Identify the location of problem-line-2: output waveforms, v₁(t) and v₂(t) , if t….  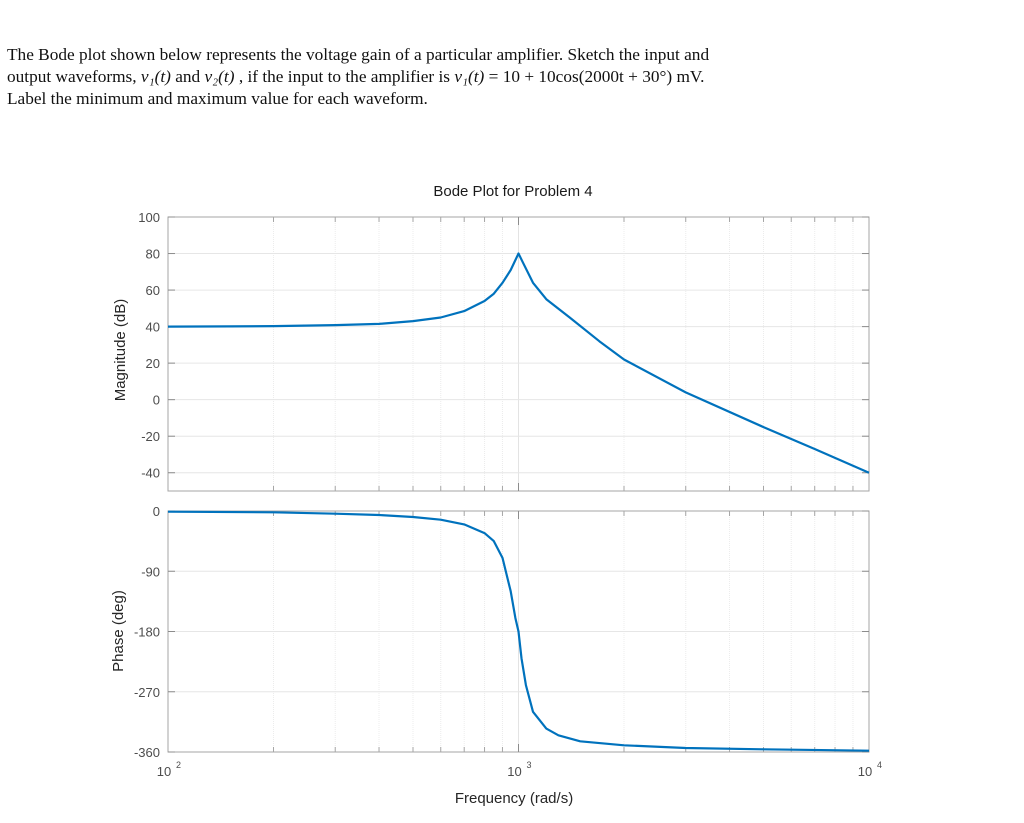
(412, 77).